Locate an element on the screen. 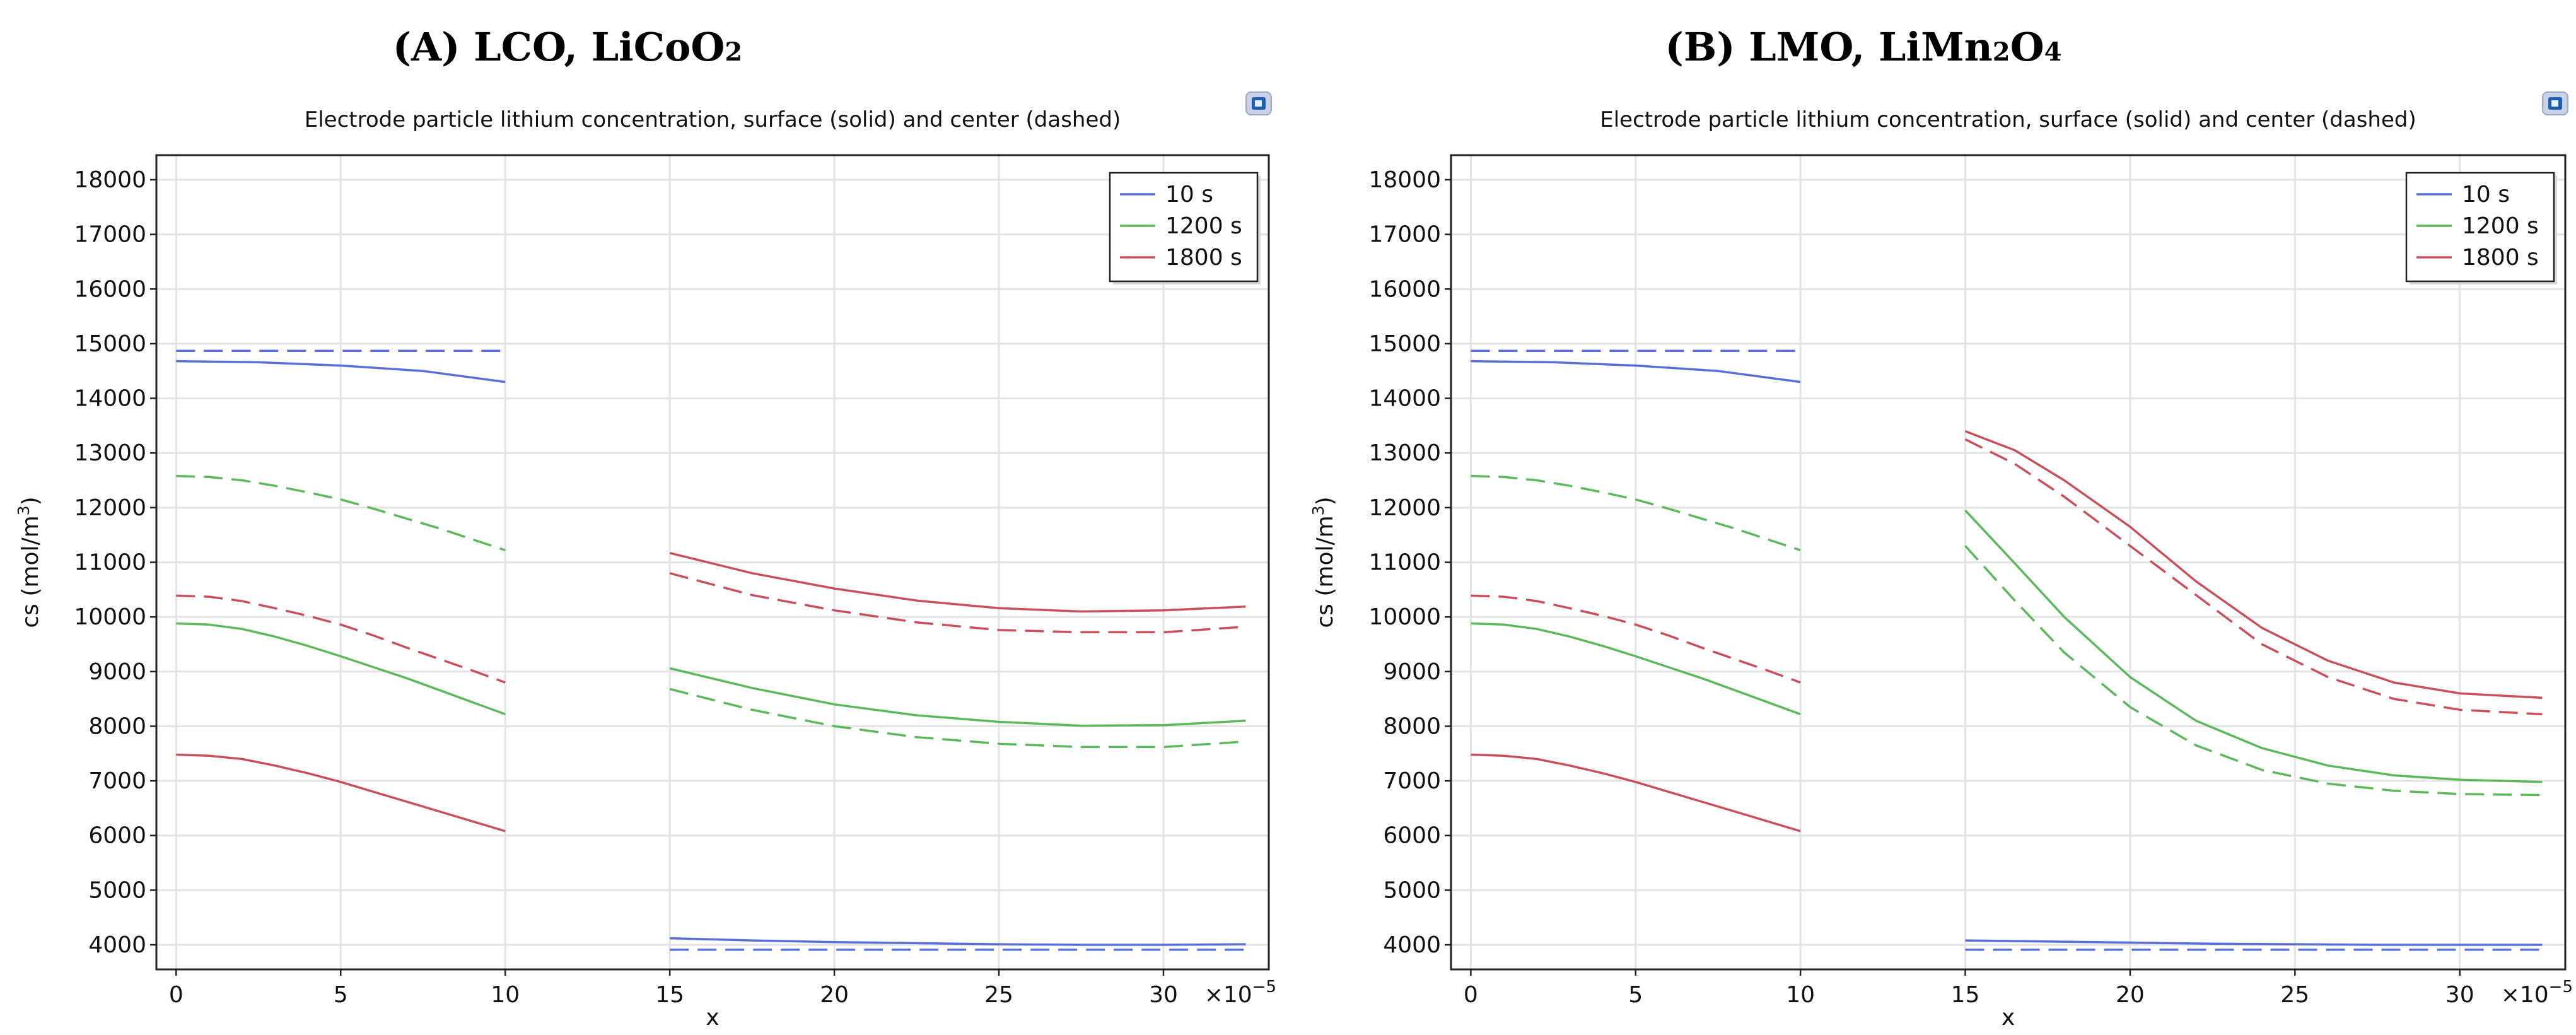  panel-a-heading-text: (A) LCO, LiCoO is located at coordinates (559, 47).